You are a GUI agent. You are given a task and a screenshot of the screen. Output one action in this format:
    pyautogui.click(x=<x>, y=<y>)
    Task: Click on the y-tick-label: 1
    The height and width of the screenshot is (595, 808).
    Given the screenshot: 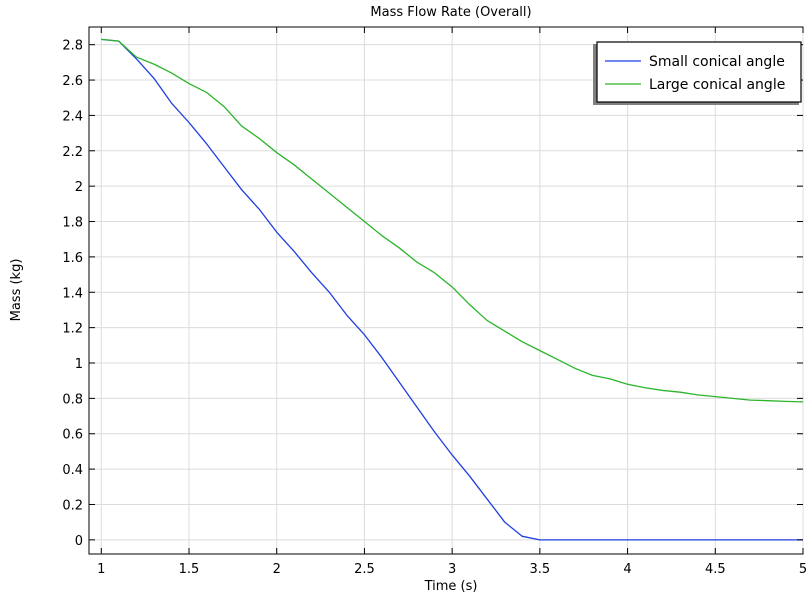 What is the action you would take?
    pyautogui.click(x=79, y=364)
    